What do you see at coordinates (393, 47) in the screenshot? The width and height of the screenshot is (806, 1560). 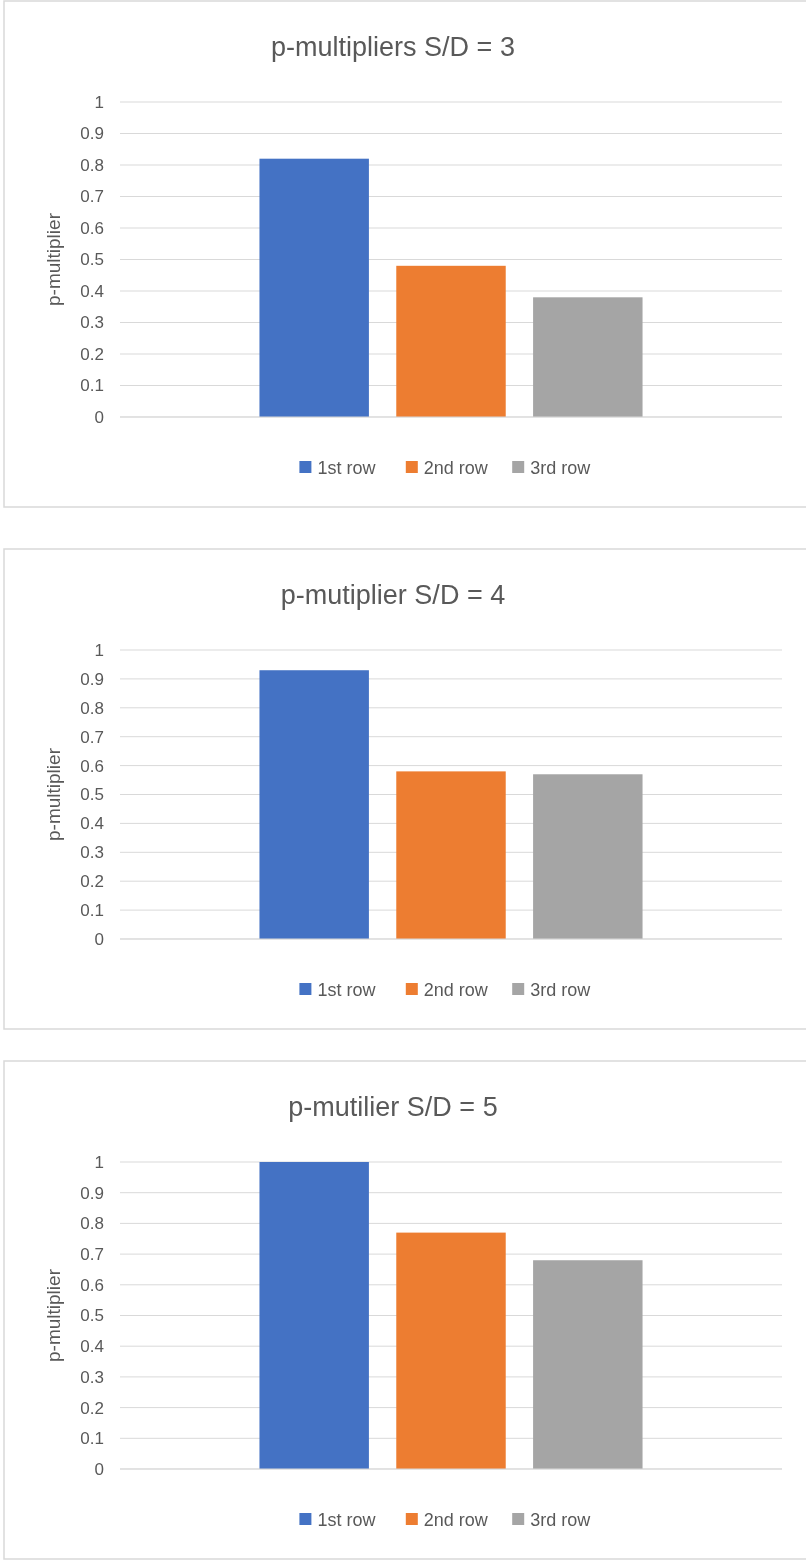 I see `chart-title: p-multipliers S/D = 3` at bounding box center [393, 47].